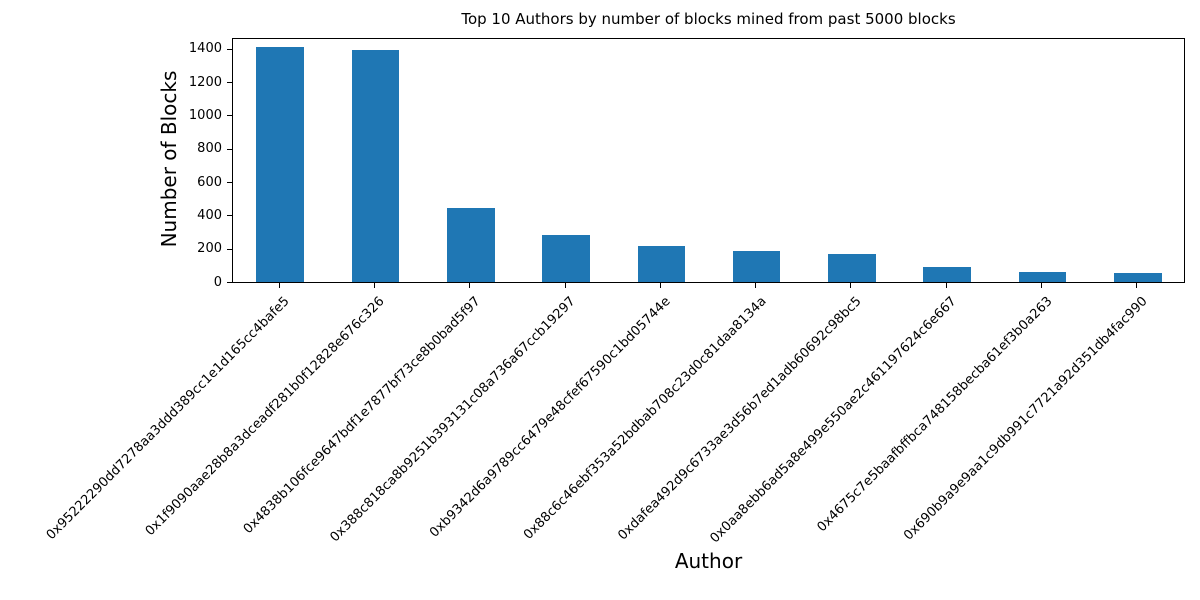 The width and height of the screenshot is (1200, 600). Describe the element at coordinates (205, 115) in the screenshot. I see `y-tick-label: 1000` at that location.